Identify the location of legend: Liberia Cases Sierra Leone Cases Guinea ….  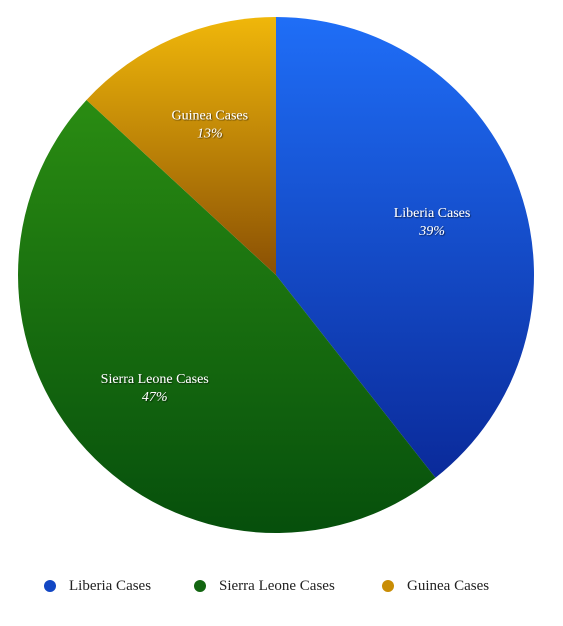
(281, 586).